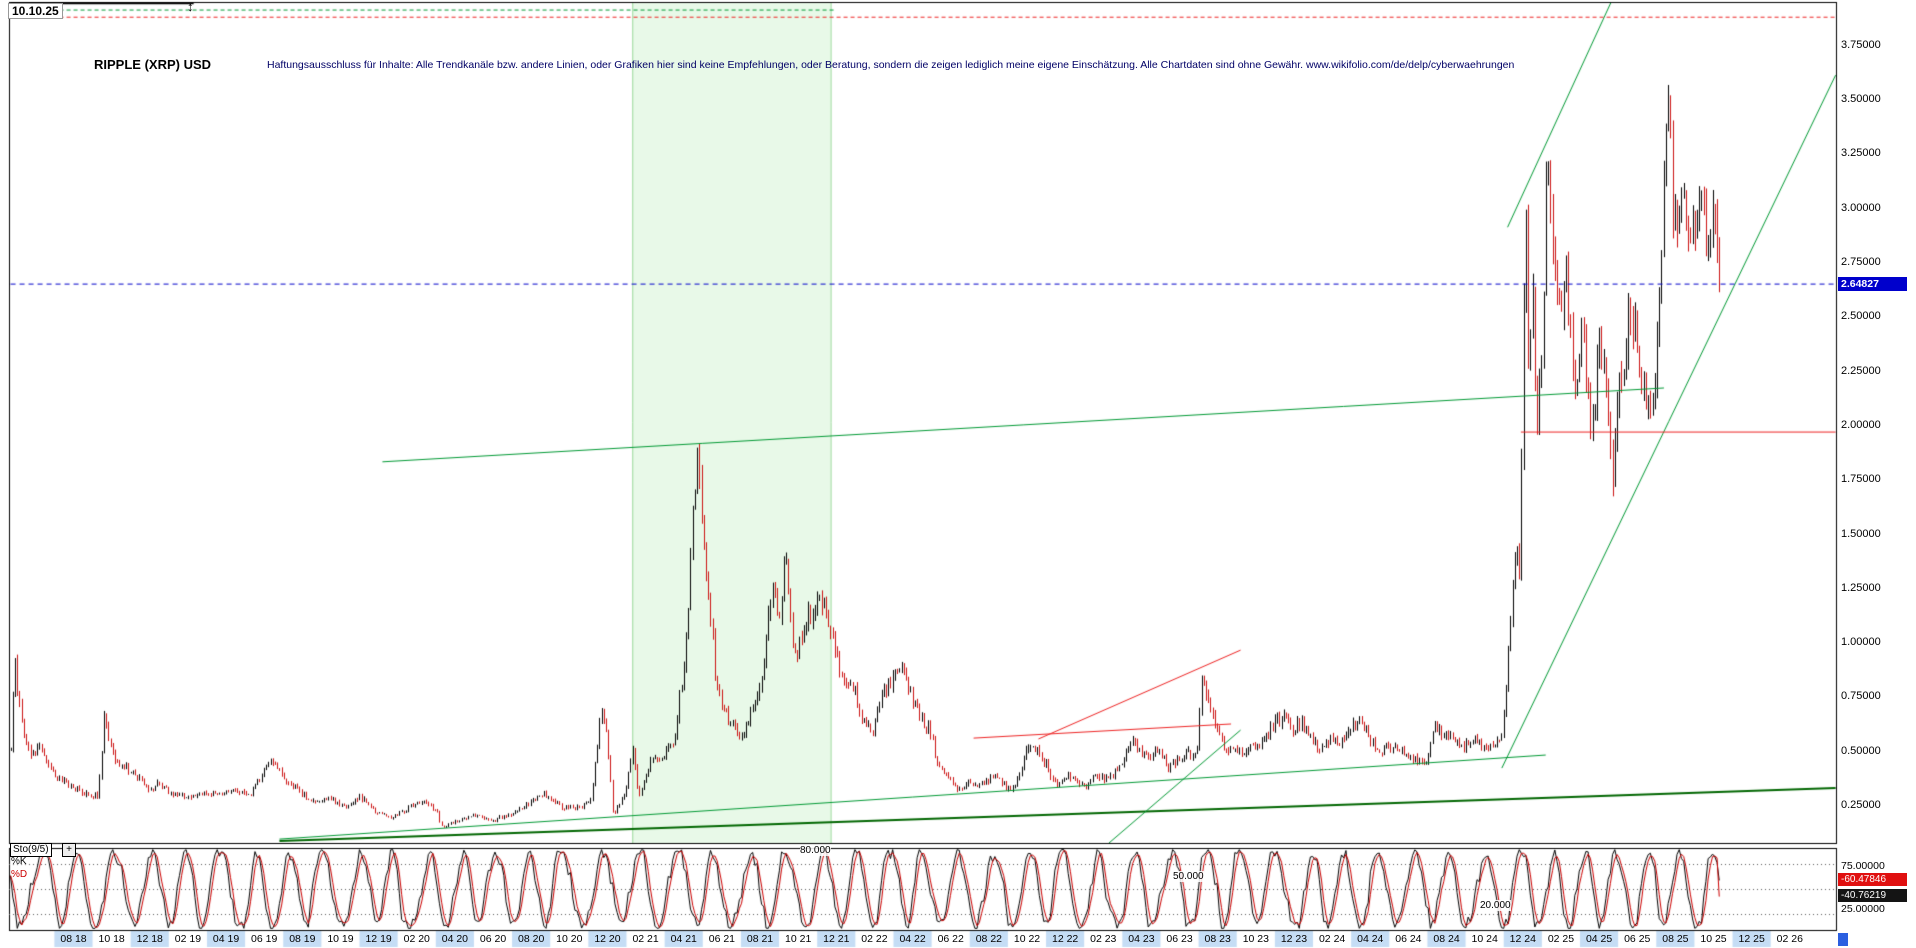  What do you see at coordinates (645, 939) in the screenshot?
I see `time-axis-label: 02 21` at bounding box center [645, 939].